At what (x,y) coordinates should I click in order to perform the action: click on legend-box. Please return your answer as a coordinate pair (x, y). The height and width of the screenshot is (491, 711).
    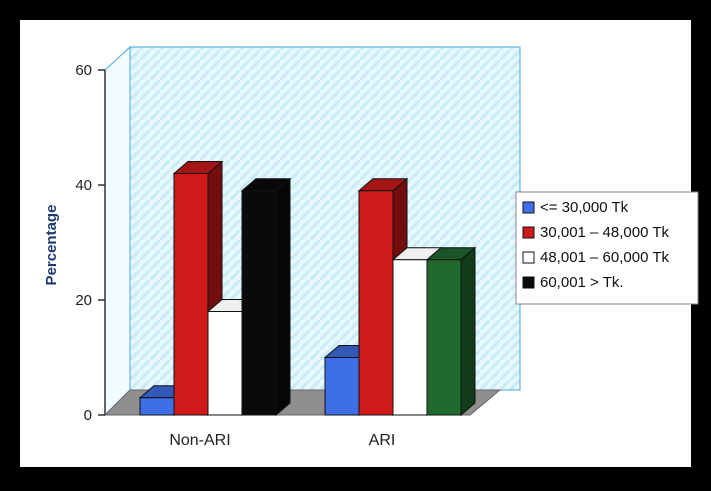
    Looking at the image, I should click on (607, 248).